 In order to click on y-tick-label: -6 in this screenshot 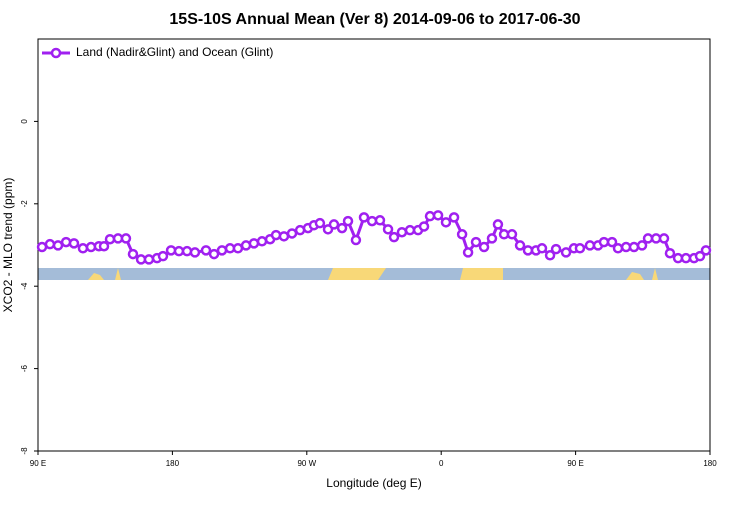, I will do `click(24, 368)`.